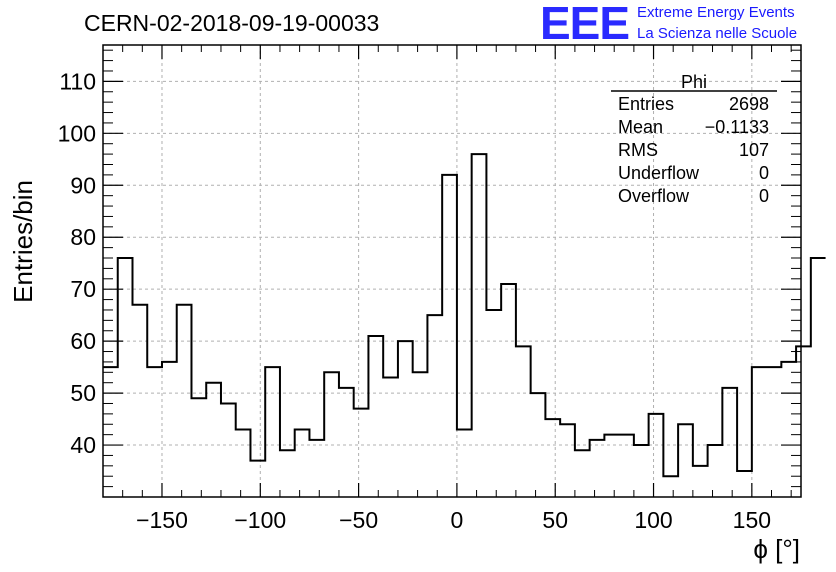 This screenshot has height=572, width=836. What do you see at coordinates (717, 33) in the screenshot?
I see `logo-caption-line2: La Scienza nelle Scuole` at bounding box center [717, 33].